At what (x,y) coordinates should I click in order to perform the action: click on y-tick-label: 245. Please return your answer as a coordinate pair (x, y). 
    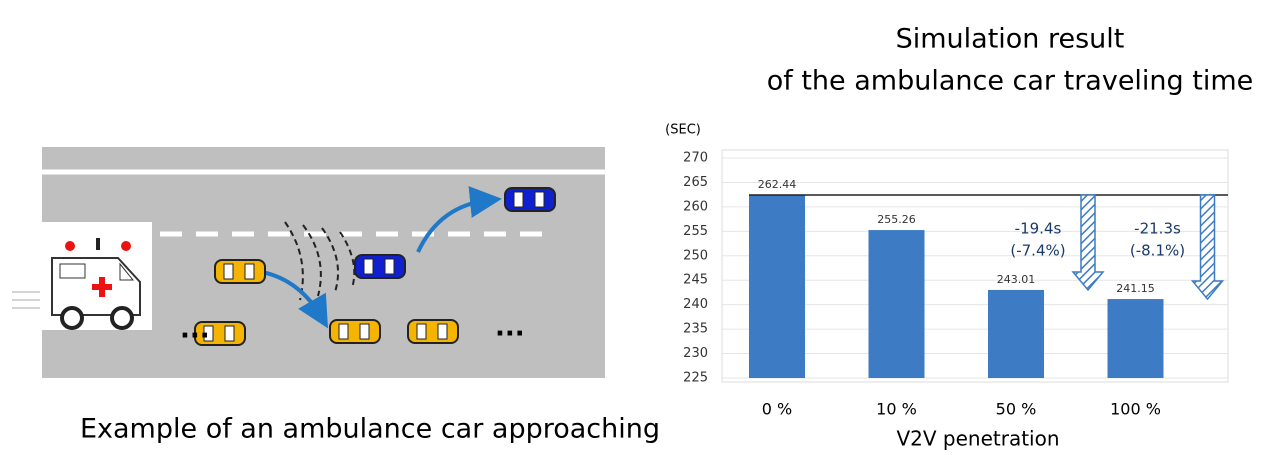
    Looking at the image, I should click on (695, 280).